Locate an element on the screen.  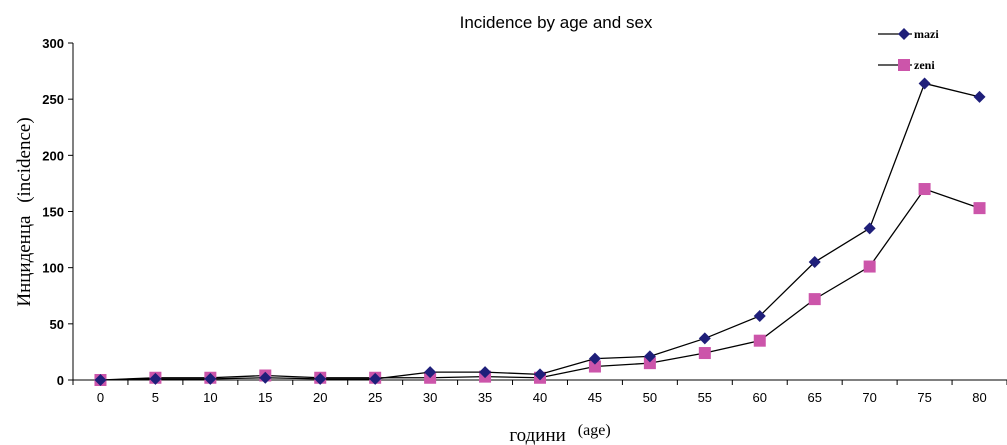
y-tick-label: 200 is located at coordinates (53, 155).